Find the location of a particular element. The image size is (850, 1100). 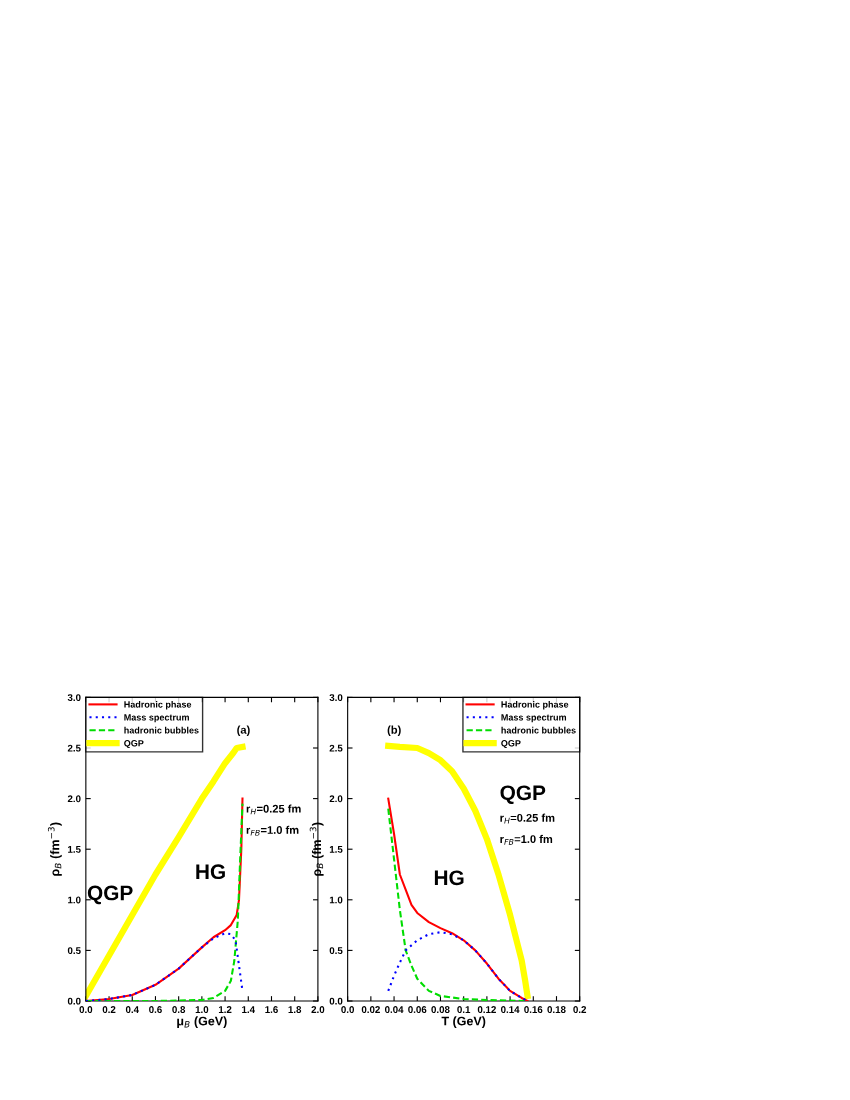

annotation: (b) is located at coordinates (394, 730).